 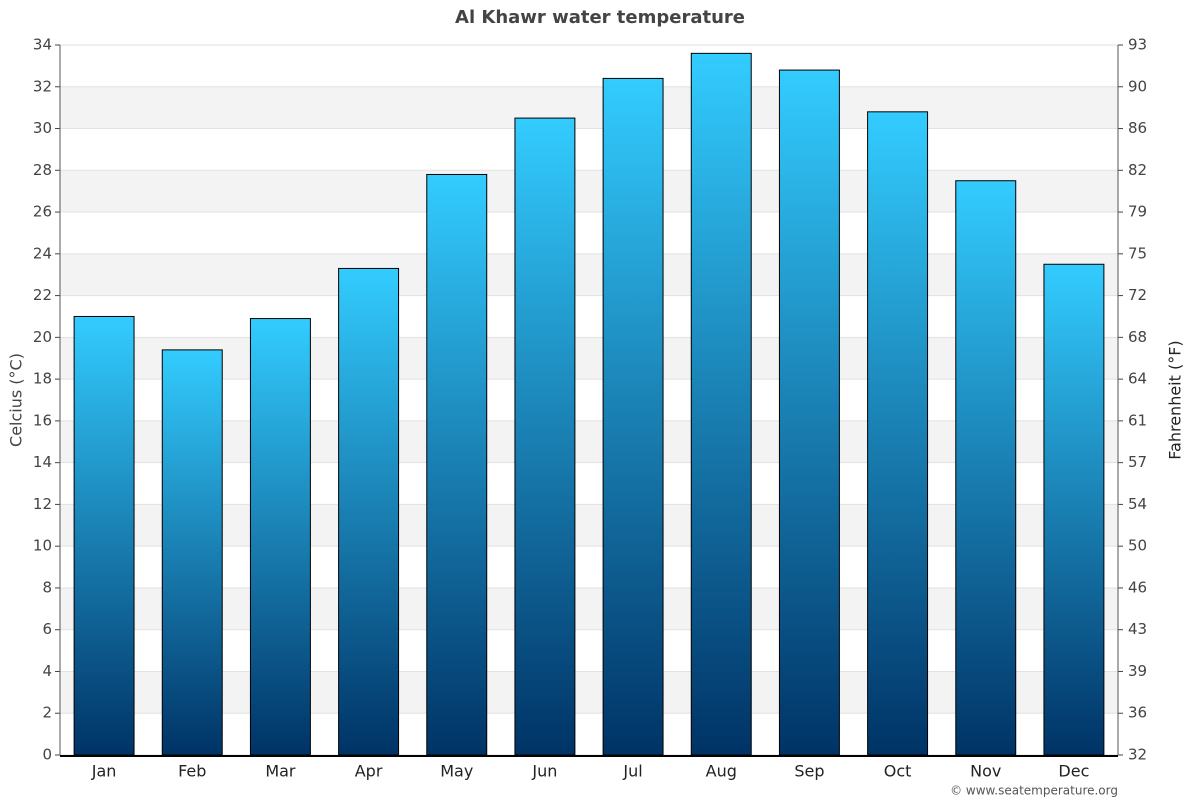 What do you see at coordinates (1137, 587) in the screenshot?
I see `y2-tick-label: 46` at bounding box center [1137, 587].